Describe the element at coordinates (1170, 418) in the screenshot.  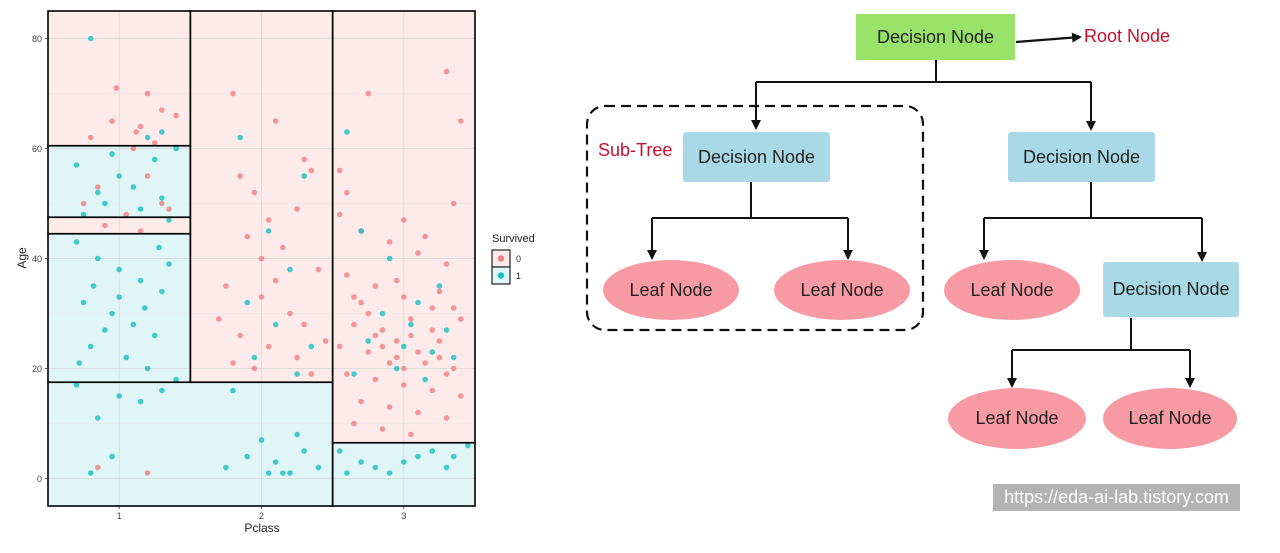
I see `leaf-node-5: Leaf Node` at that location.